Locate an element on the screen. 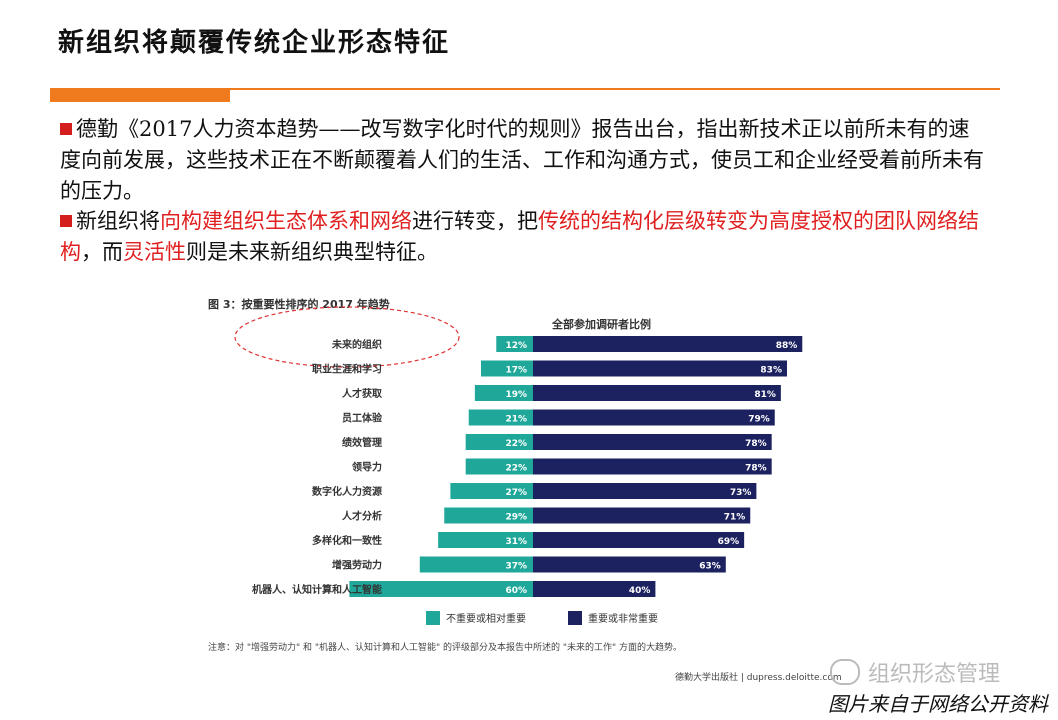  category-label: 数字化人力资源 is located at coordinates (347, 491).